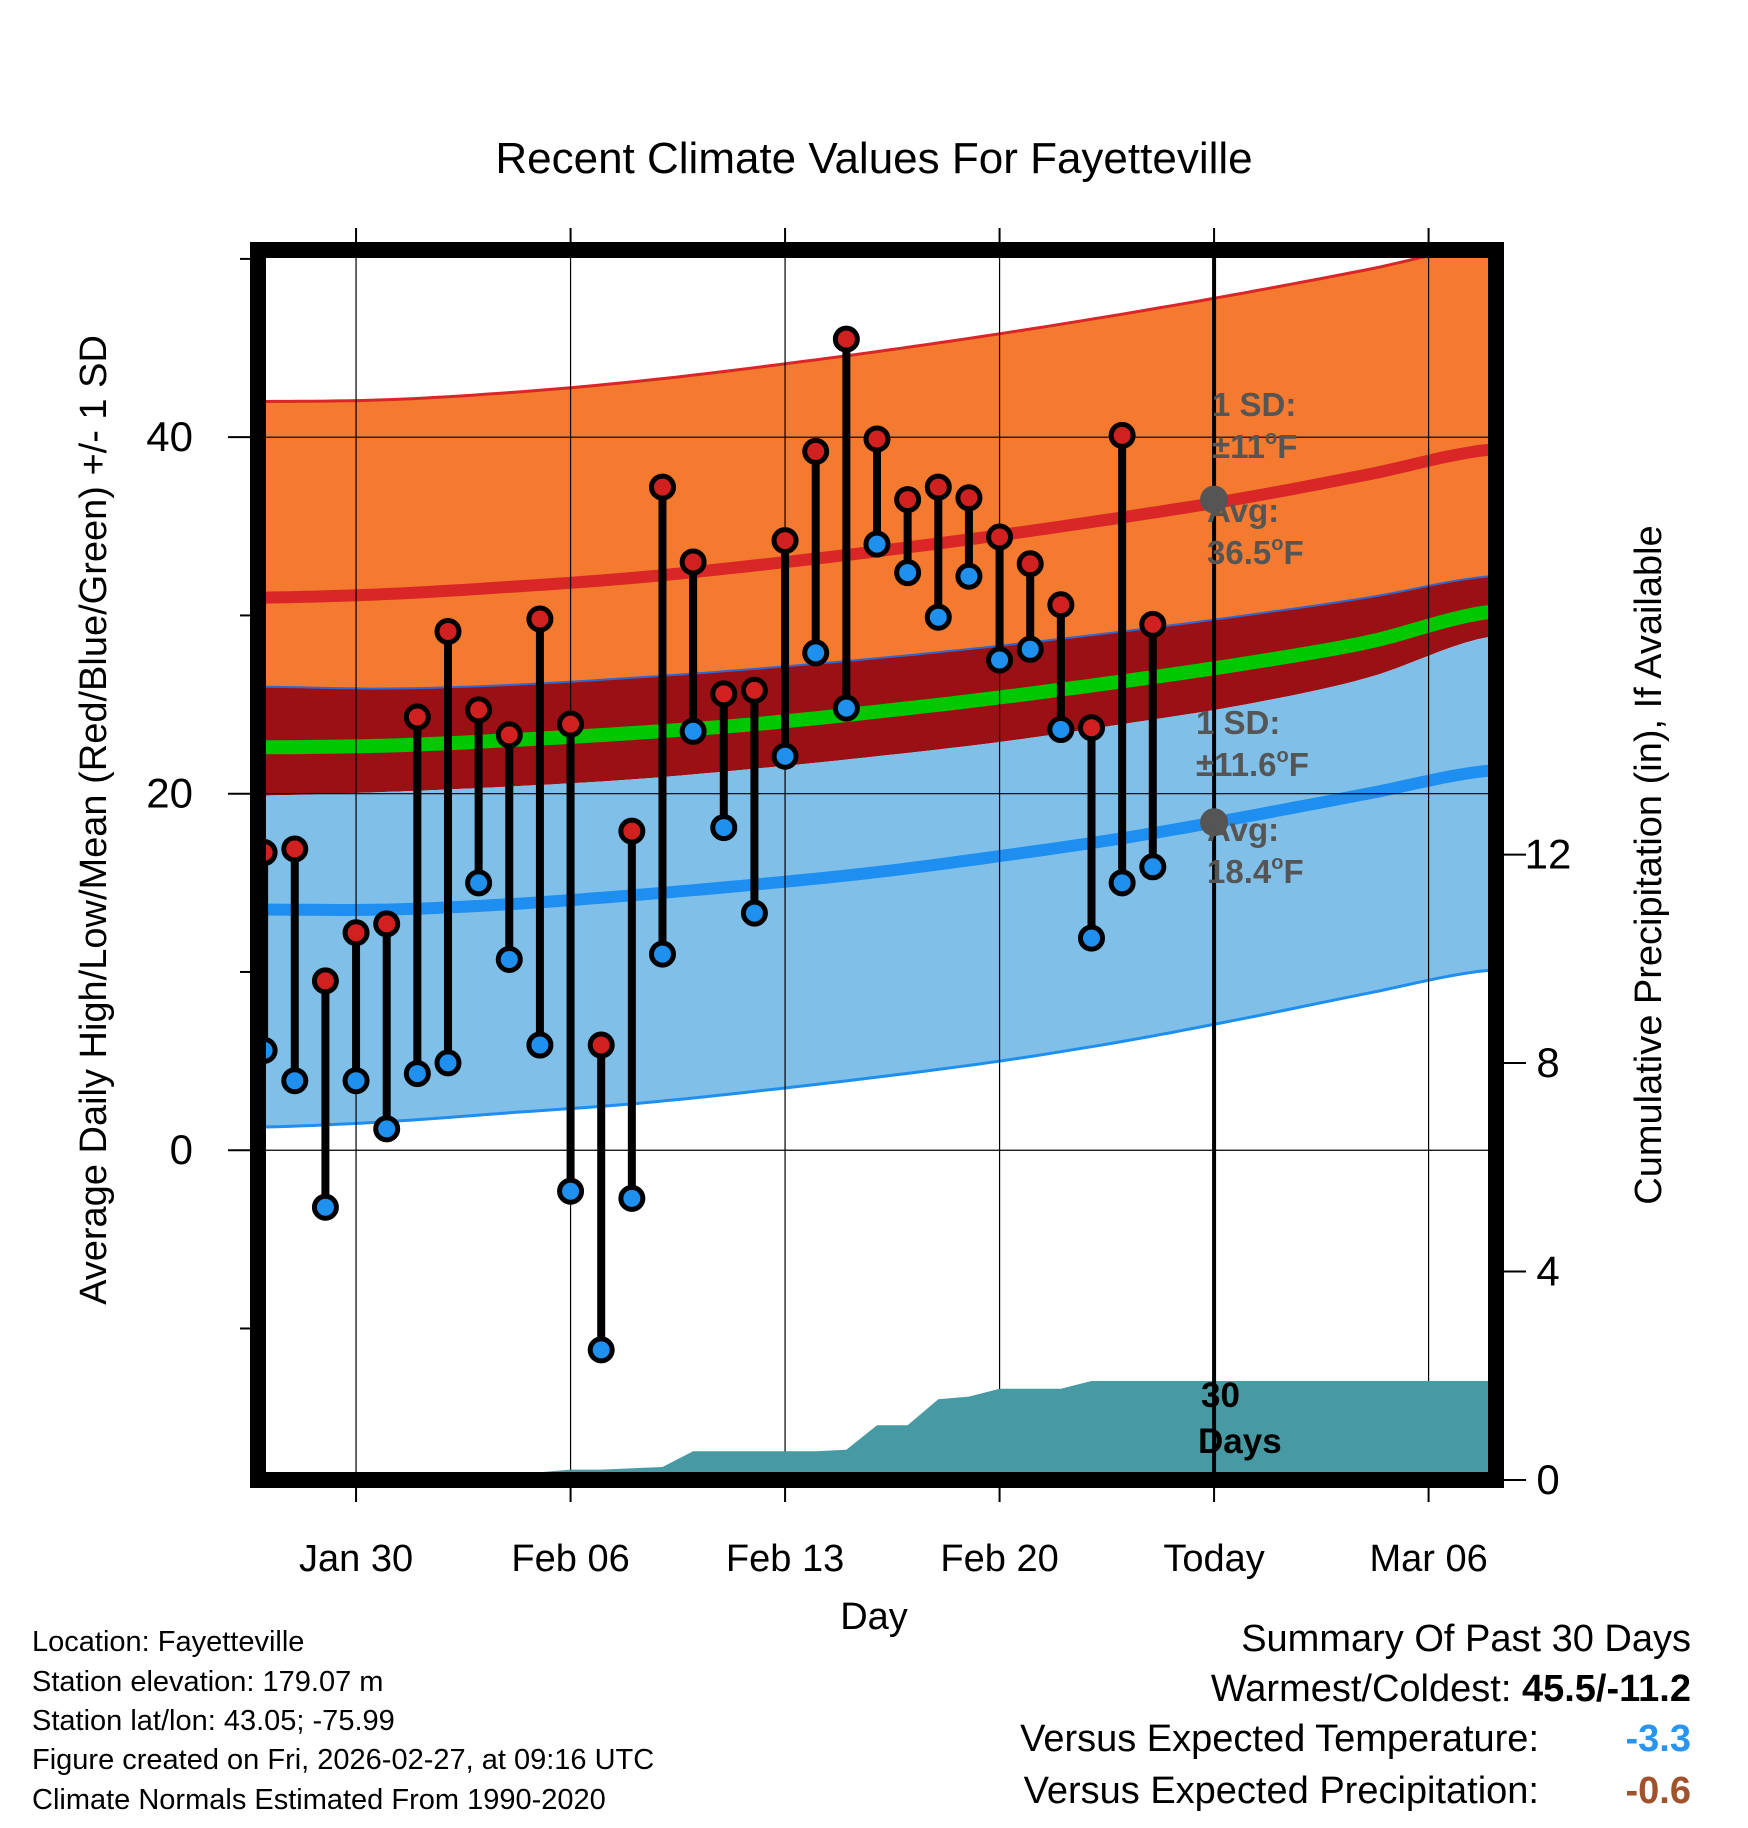 Image resolution: width=1748 pixels, height=1828 pixels. What do you see at coordinates (1281, 1791) in the screenshot?
I see `precipitation-label: Versus Expected Precipitation:` at bounding box center [1281, 1791].